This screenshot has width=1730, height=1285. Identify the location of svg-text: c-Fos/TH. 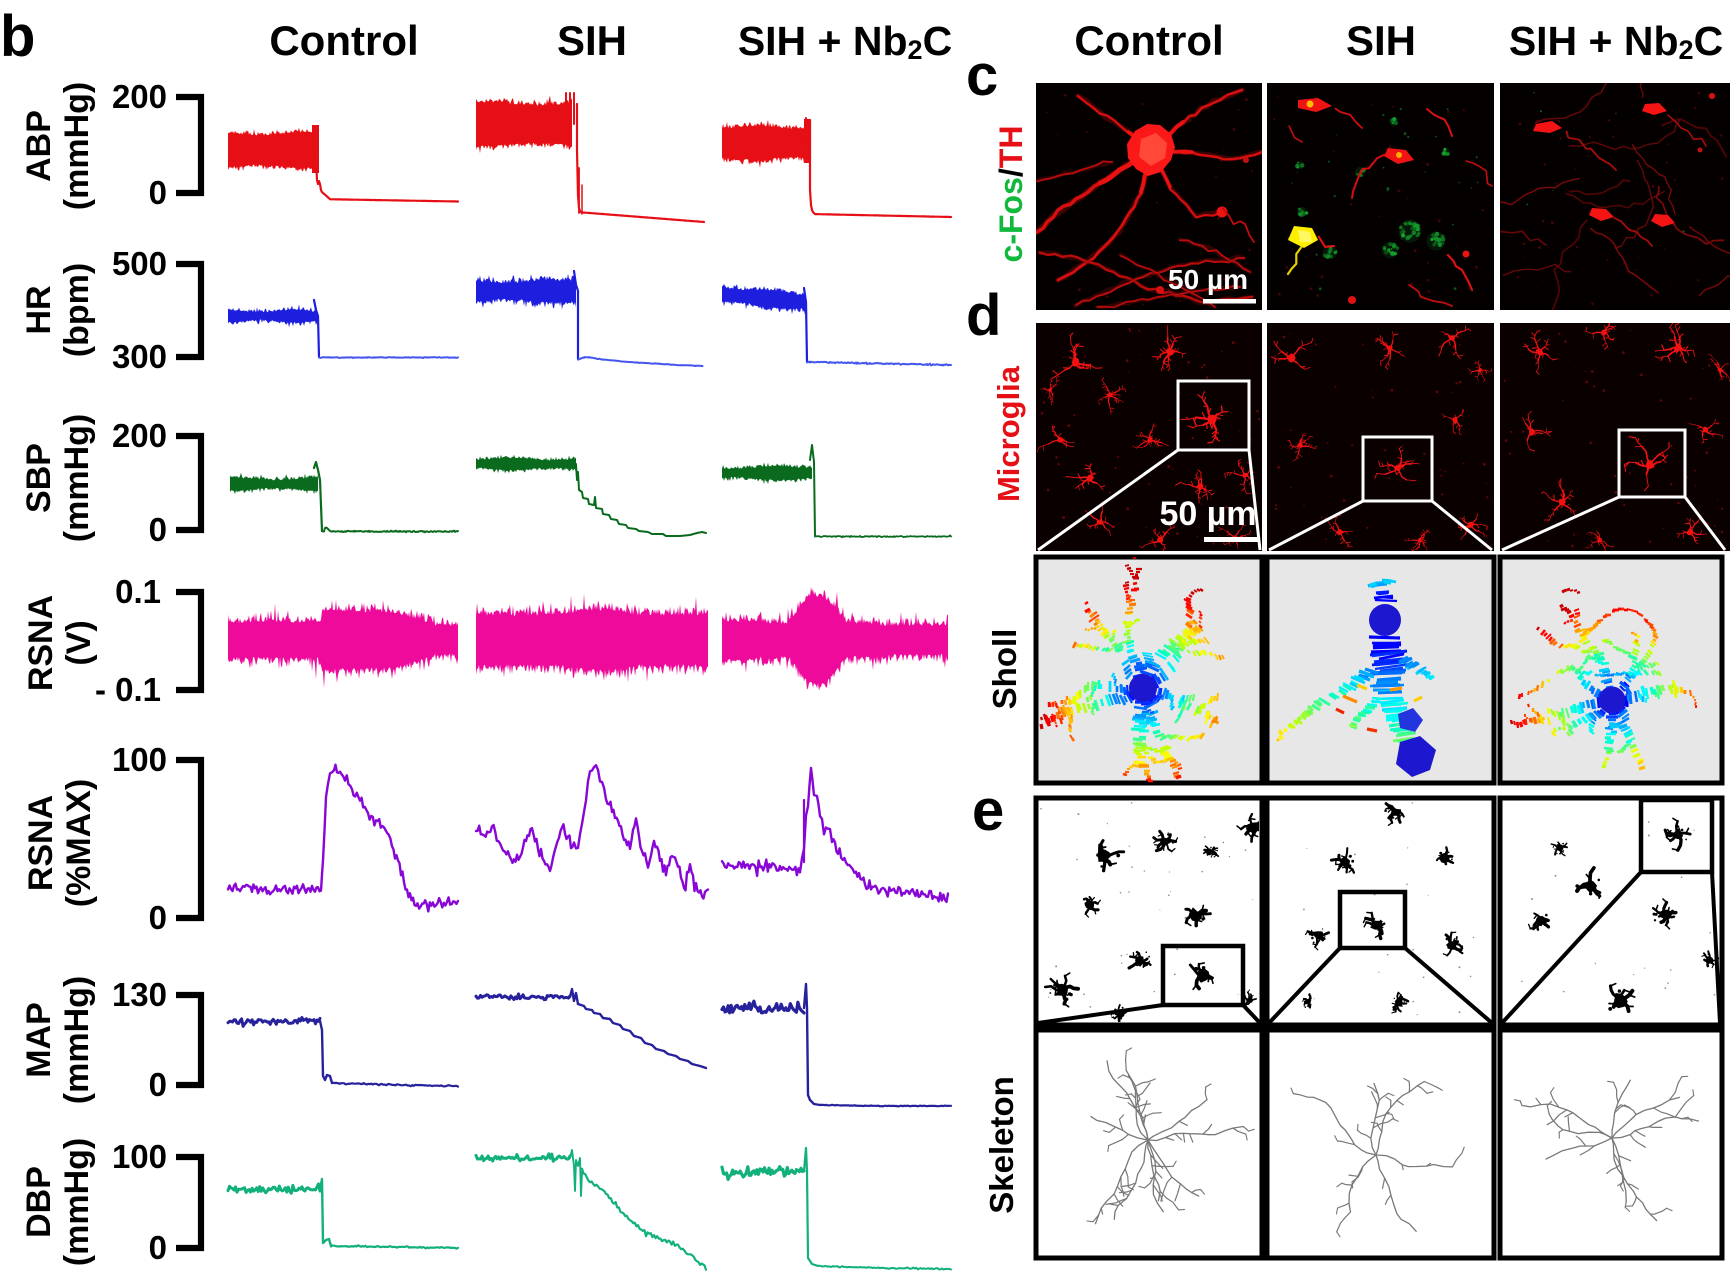
(1011, 194).